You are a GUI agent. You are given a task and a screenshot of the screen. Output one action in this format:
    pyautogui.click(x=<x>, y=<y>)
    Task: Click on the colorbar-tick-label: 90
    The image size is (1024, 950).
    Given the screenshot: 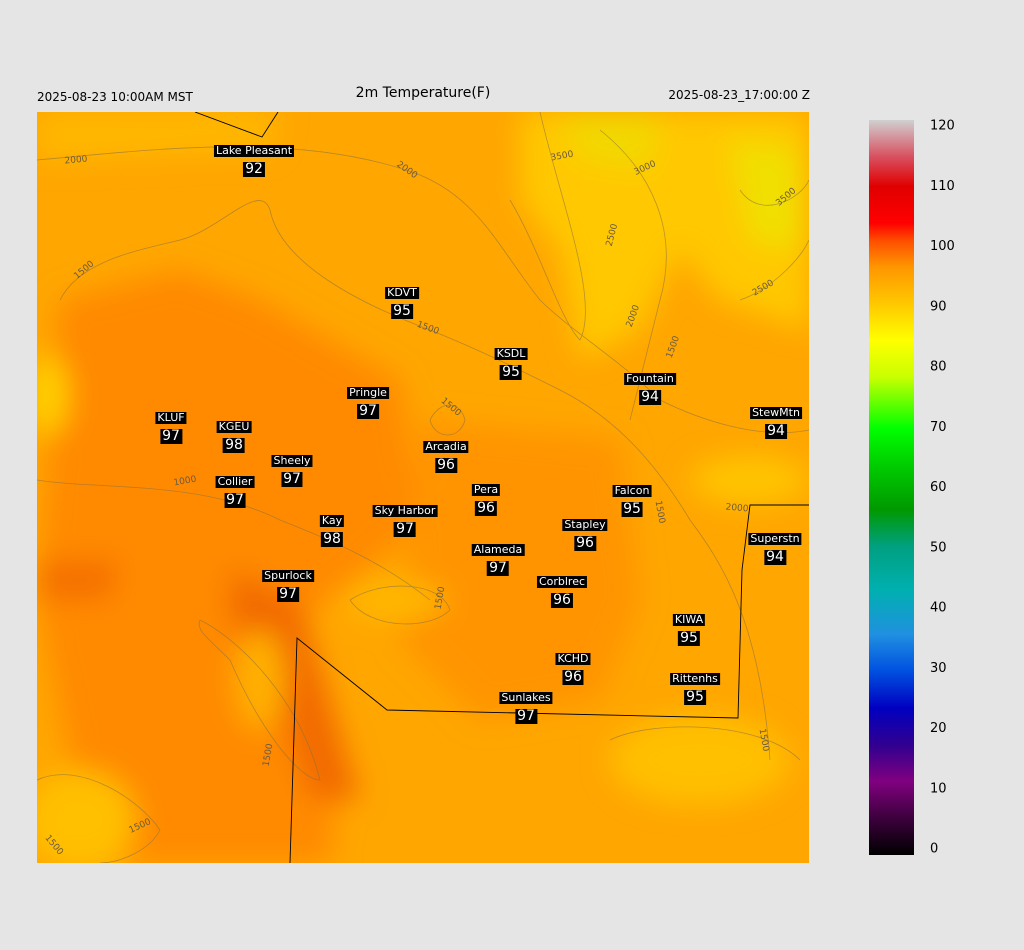 What is the action you would take?
    pyautogui.click(x=938, y=306)
    